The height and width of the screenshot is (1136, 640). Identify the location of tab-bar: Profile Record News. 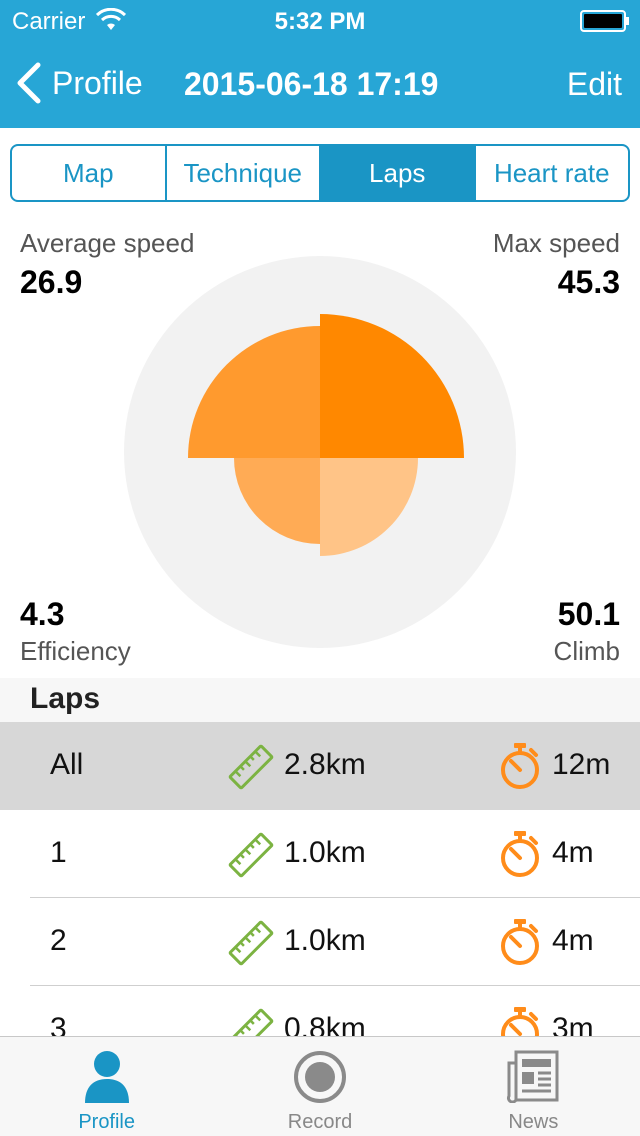
(320, 1086).